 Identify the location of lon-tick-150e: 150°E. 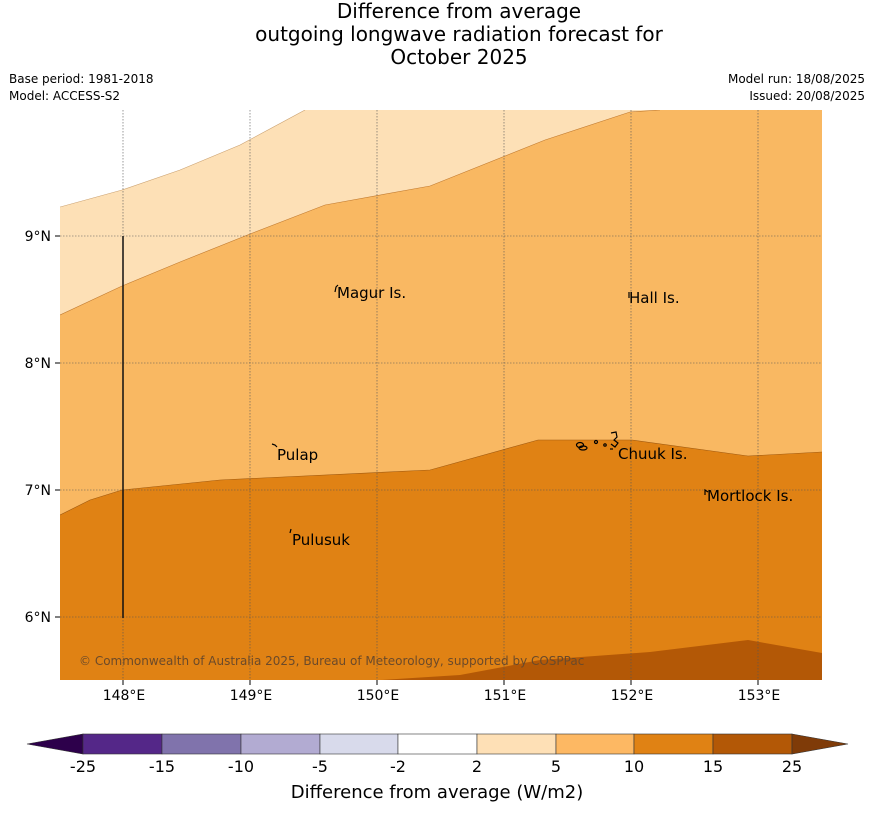
(378, 696).